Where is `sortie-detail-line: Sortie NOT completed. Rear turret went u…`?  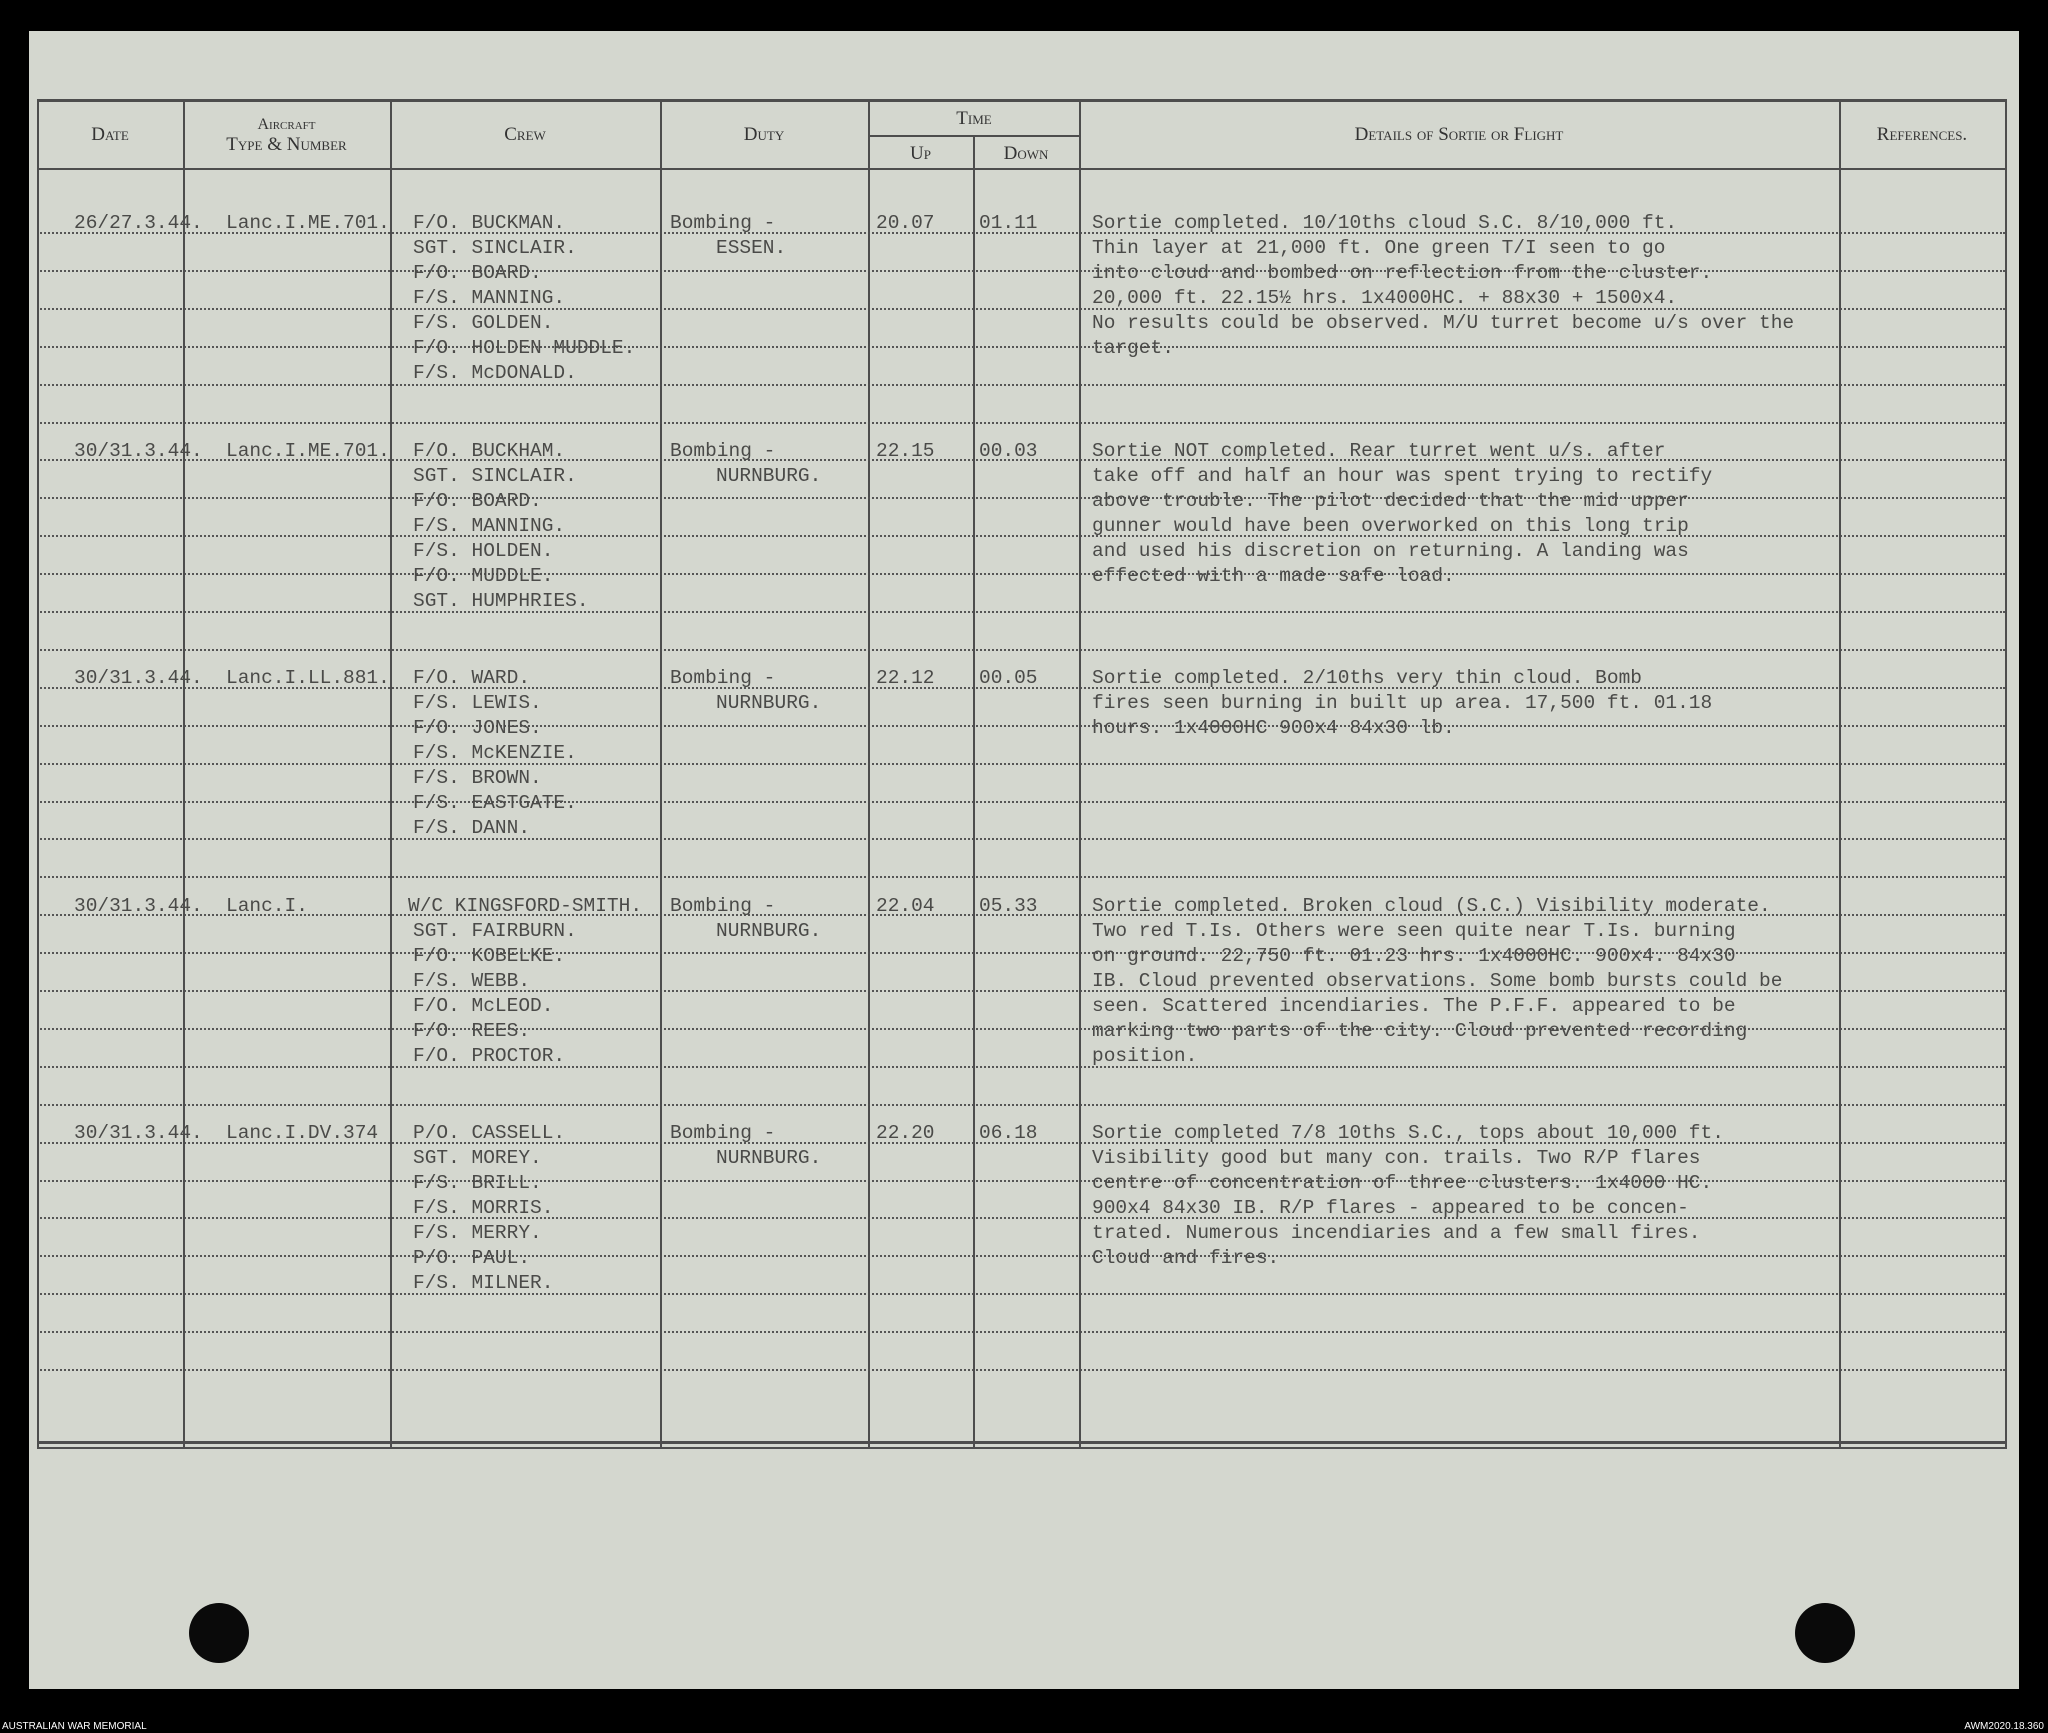 sortie-detail-line: Sortie NOT completed. Rear turret went u… is located at coordinates (1379, 450).